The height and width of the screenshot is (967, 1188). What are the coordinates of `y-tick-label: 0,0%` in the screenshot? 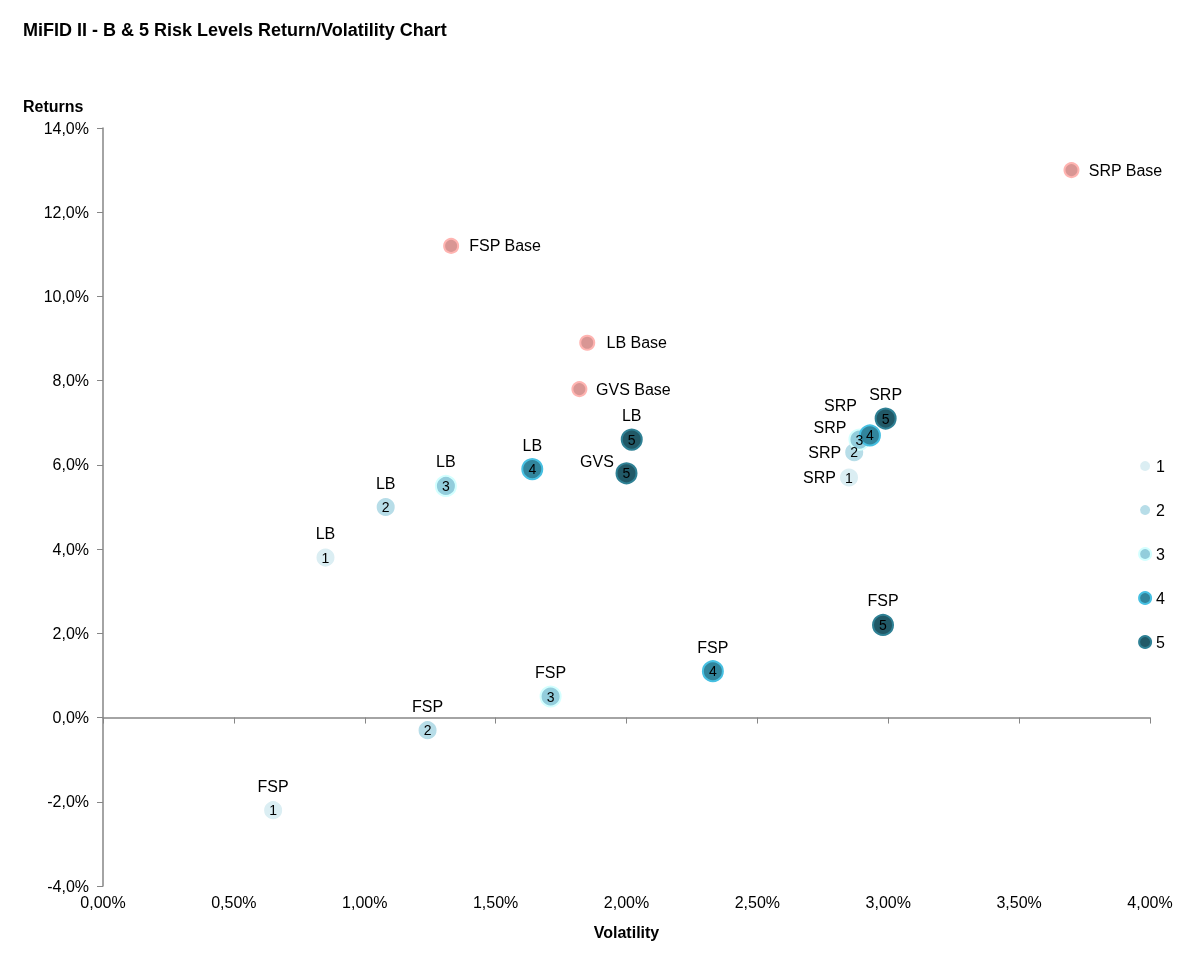 It's located at (70, 718).